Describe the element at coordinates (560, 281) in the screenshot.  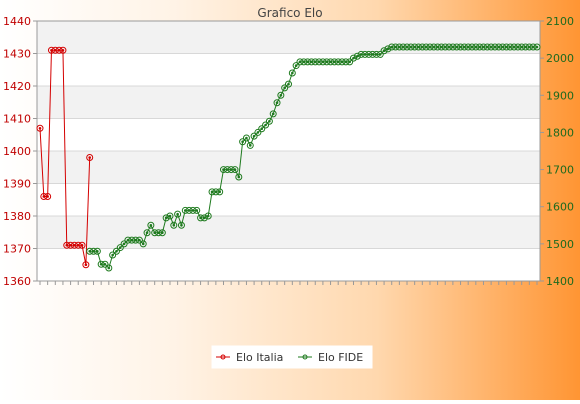
I see `right-axis-tick-label: 1400` at that location.